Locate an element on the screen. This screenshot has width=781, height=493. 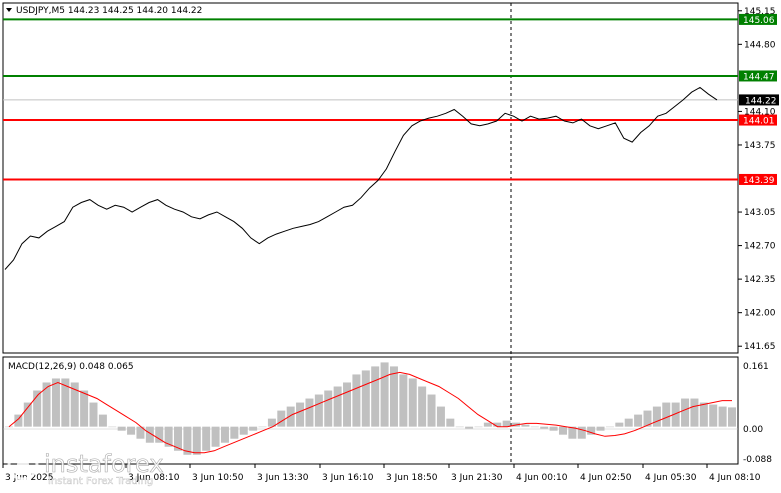
time-tick-label: 4 Jun 00:10 is located at coordinates (542, 478).